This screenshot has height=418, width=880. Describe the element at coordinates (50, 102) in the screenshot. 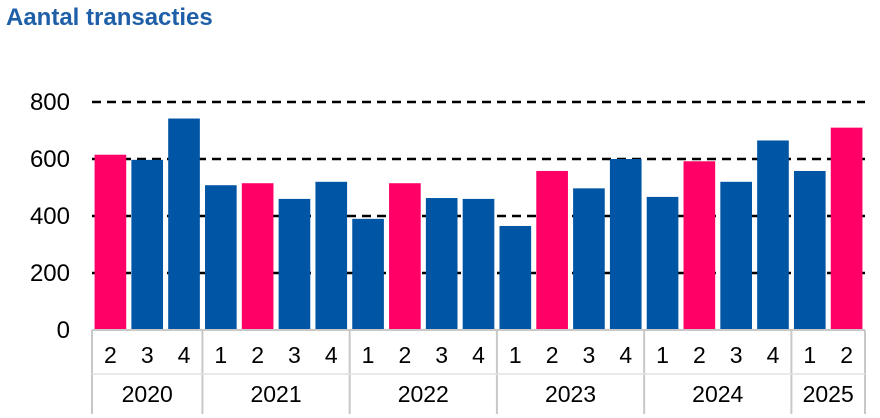

I see `y-tick-label: 800` at that location.